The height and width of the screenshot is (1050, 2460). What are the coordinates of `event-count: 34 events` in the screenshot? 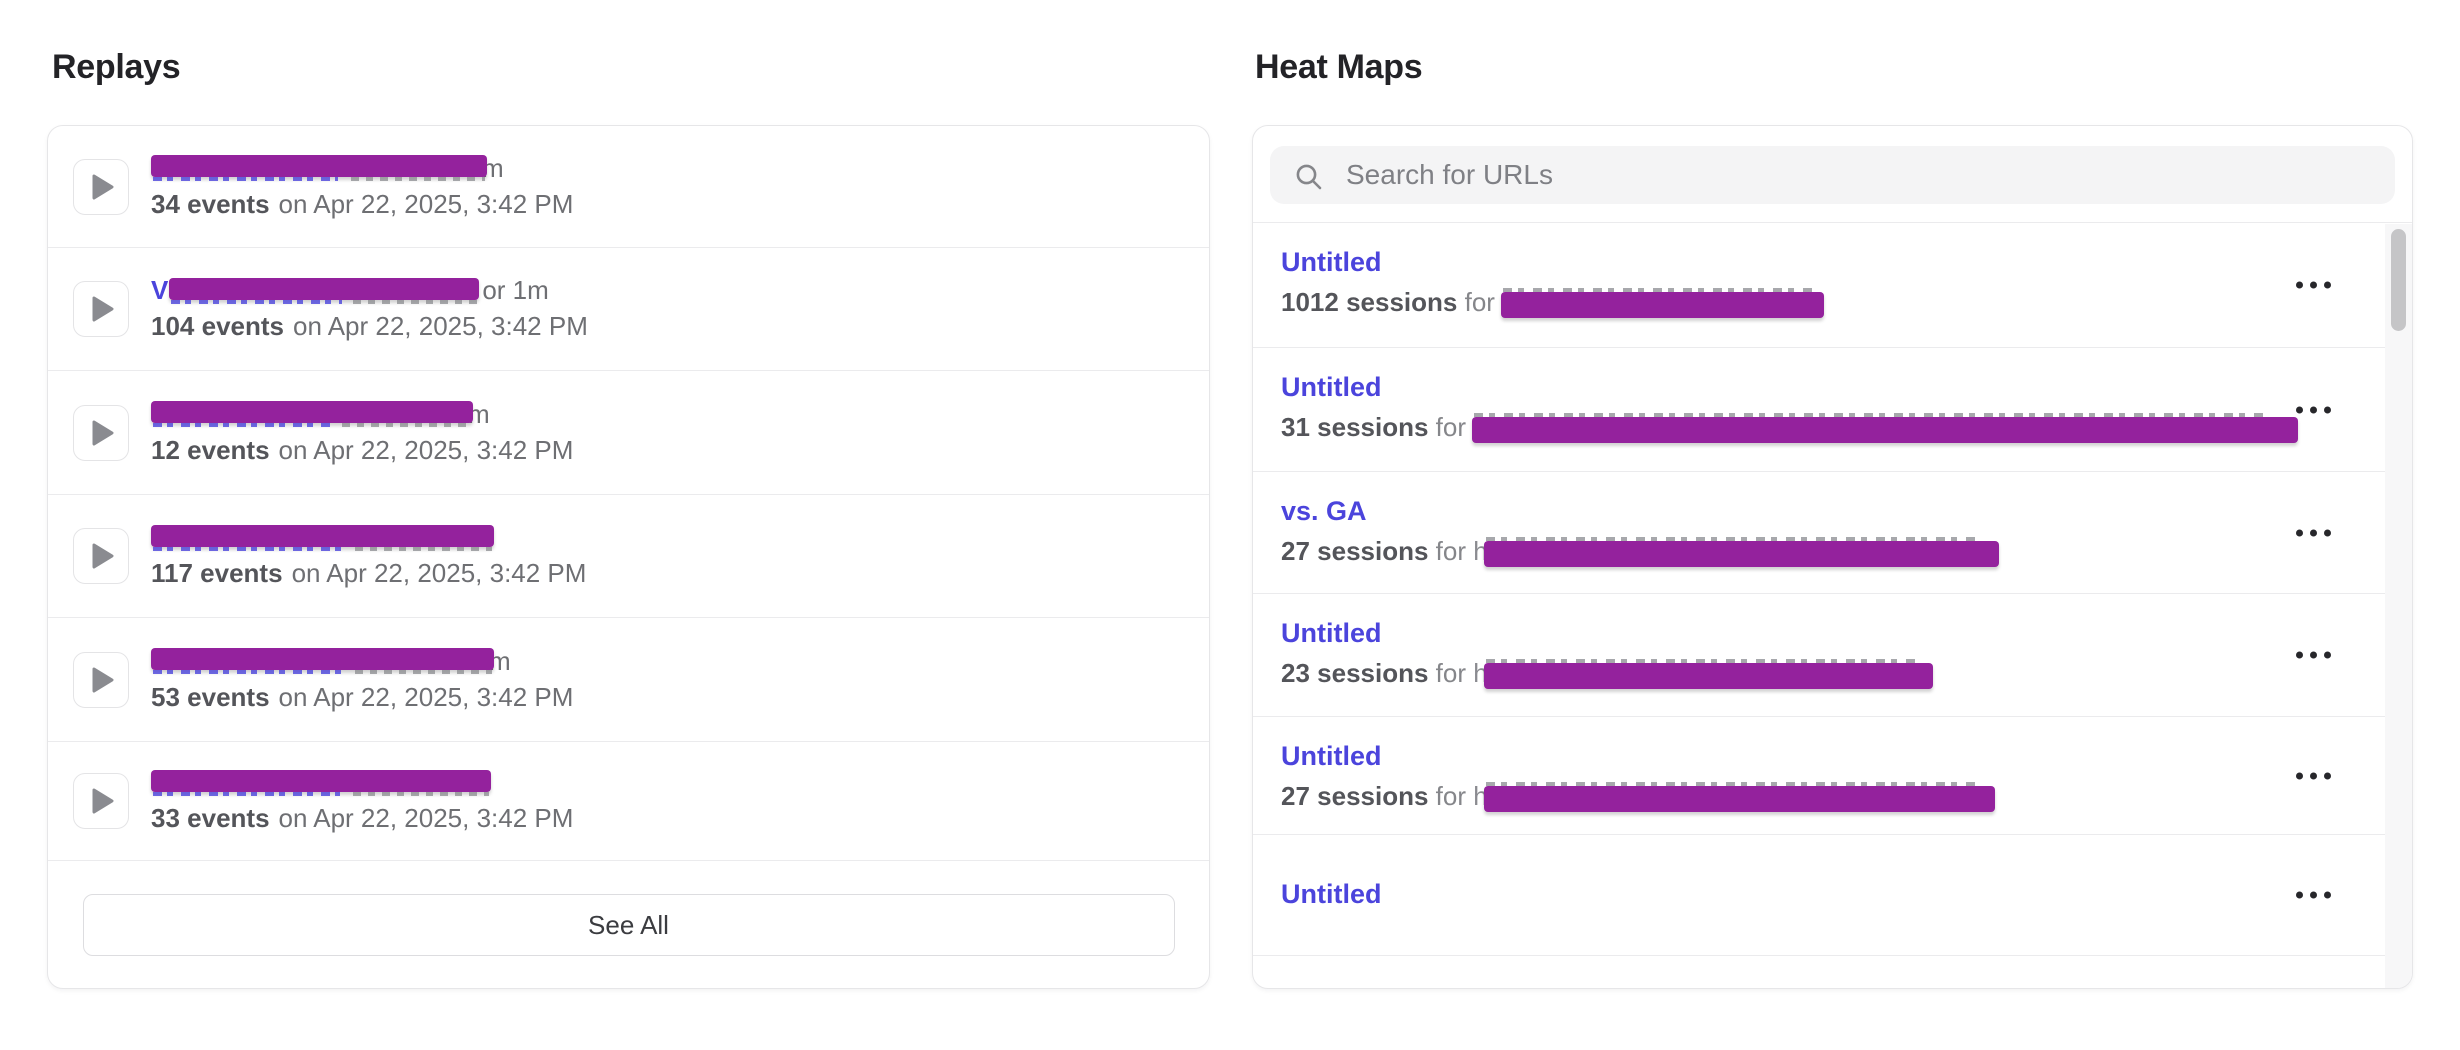 It's located at (210, 203).